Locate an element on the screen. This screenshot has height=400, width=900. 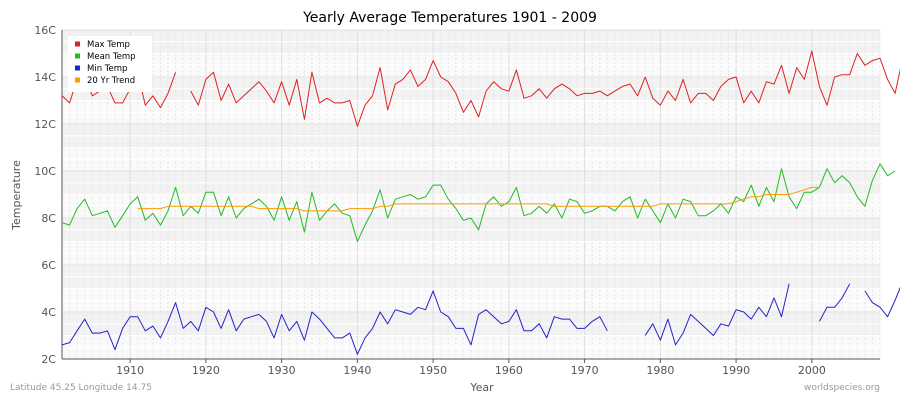
y-tick-label: 2C is located at coordinates (48, 359).